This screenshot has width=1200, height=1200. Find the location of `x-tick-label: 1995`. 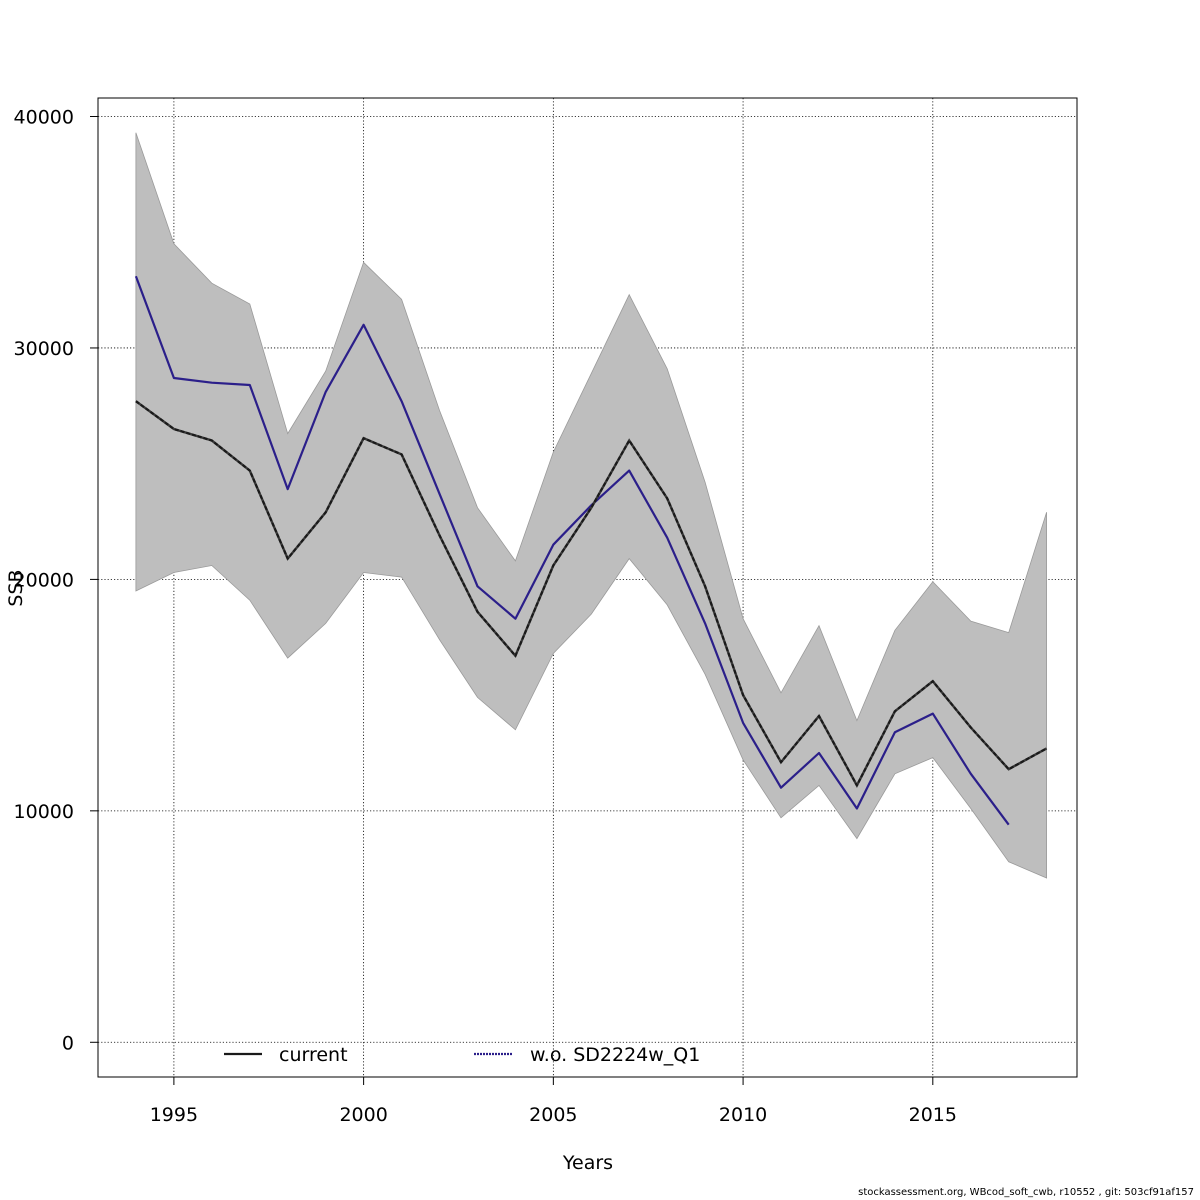

x-tick-label: 1995 is located at coordinates (174, 1115).